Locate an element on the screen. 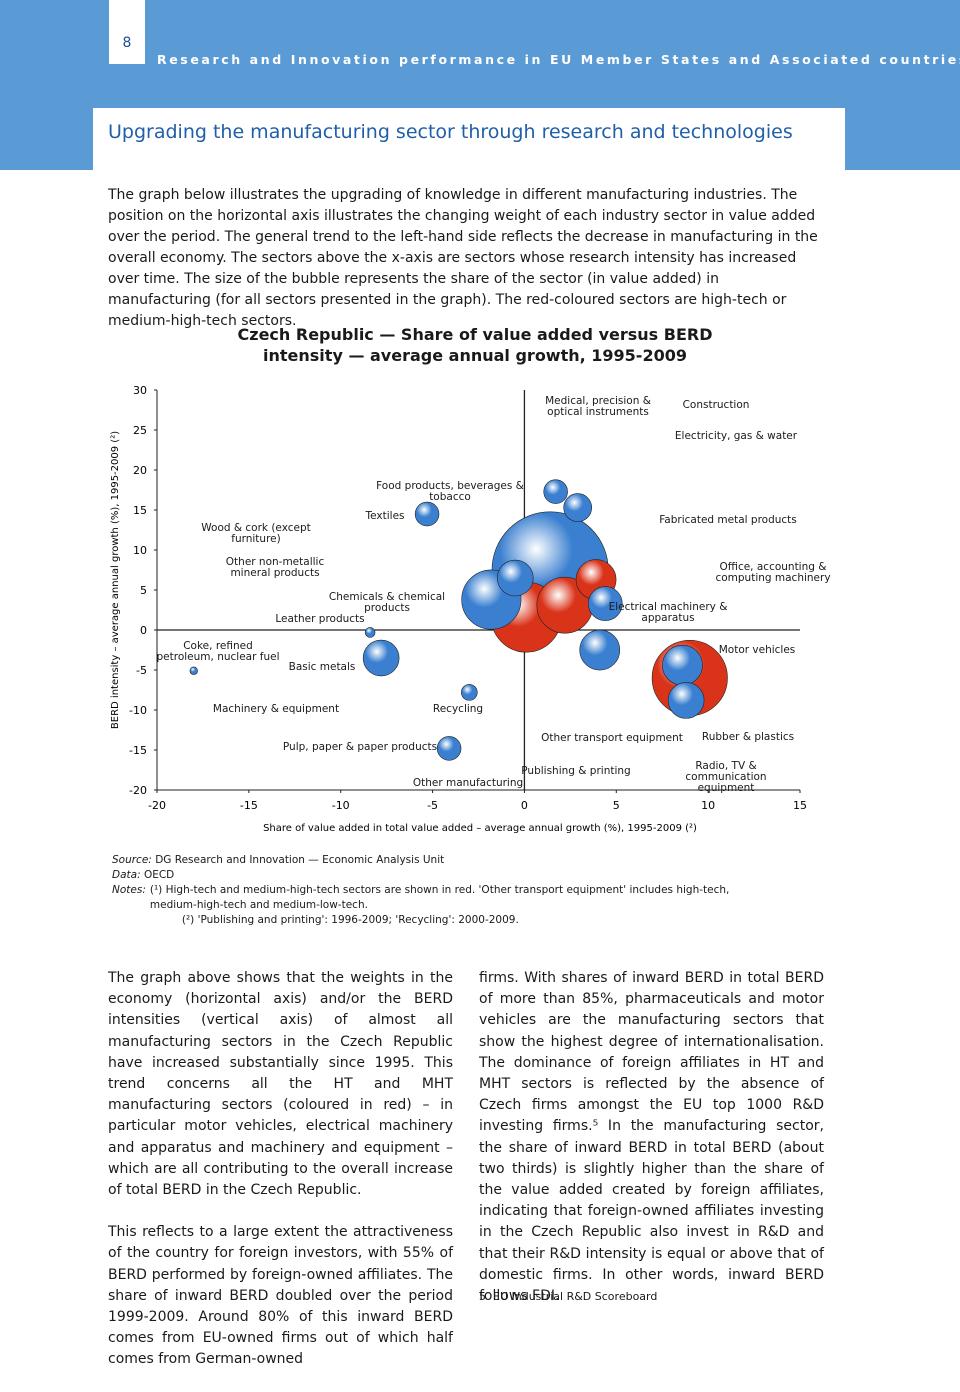 Image resolution: width=960 pixels, height=1392 pixels. bubble-label: Fabricated metal products is located at coordinates (728, 520).